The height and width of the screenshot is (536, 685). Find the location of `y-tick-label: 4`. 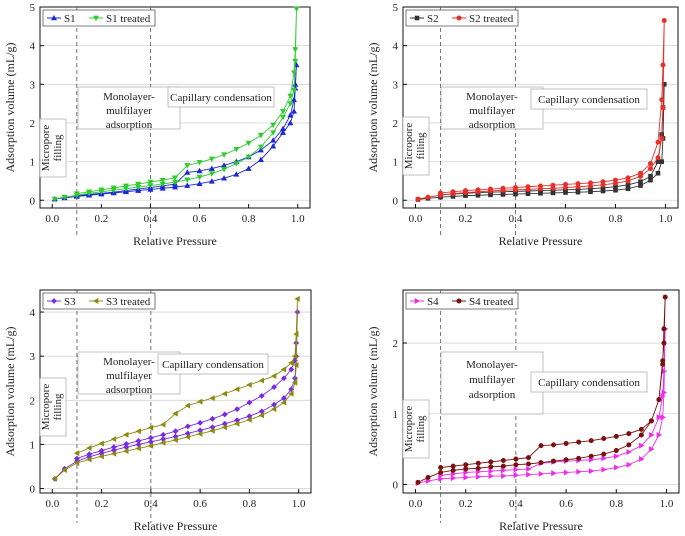

y-tick-label: 4 is located at coordinates (396, 47).